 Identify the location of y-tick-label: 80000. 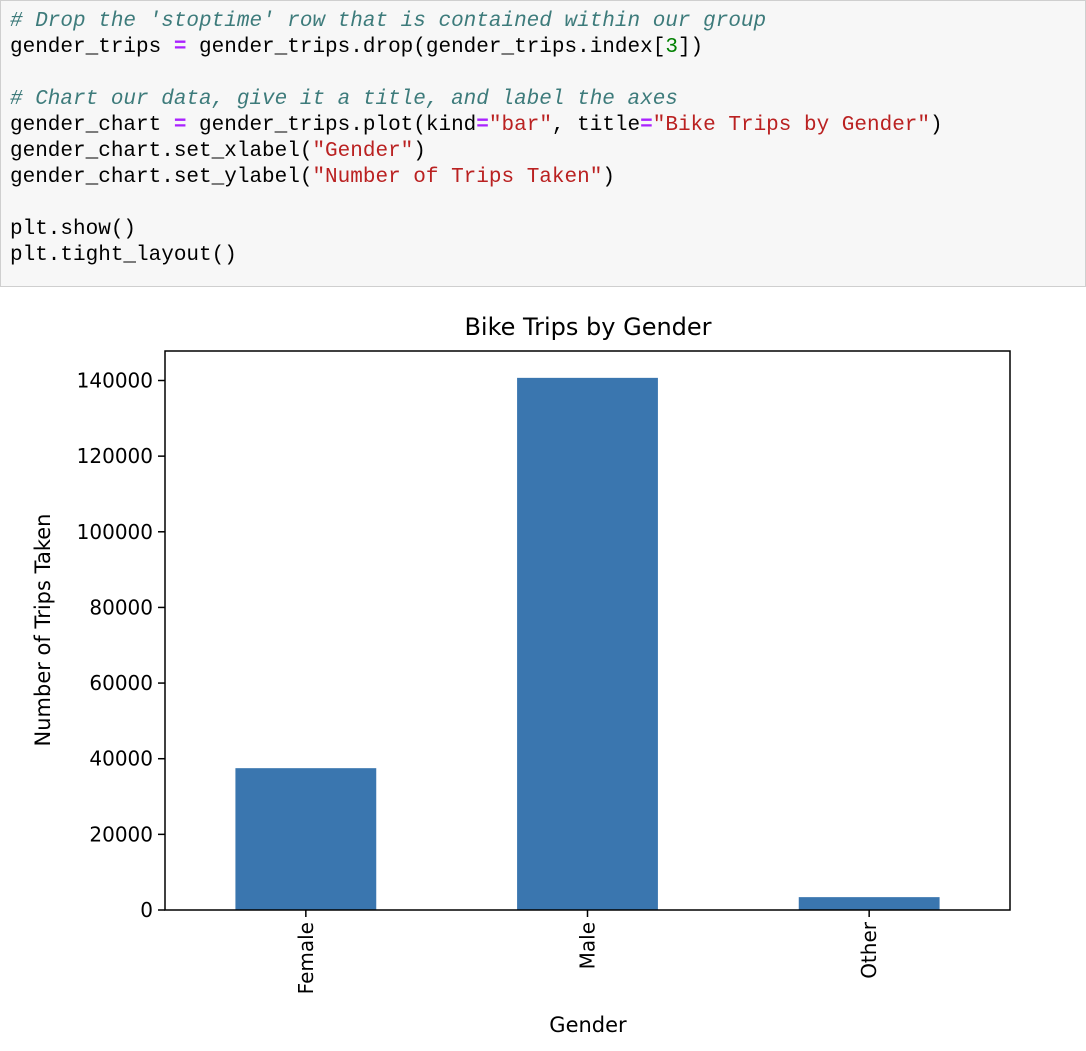
(121, 607).